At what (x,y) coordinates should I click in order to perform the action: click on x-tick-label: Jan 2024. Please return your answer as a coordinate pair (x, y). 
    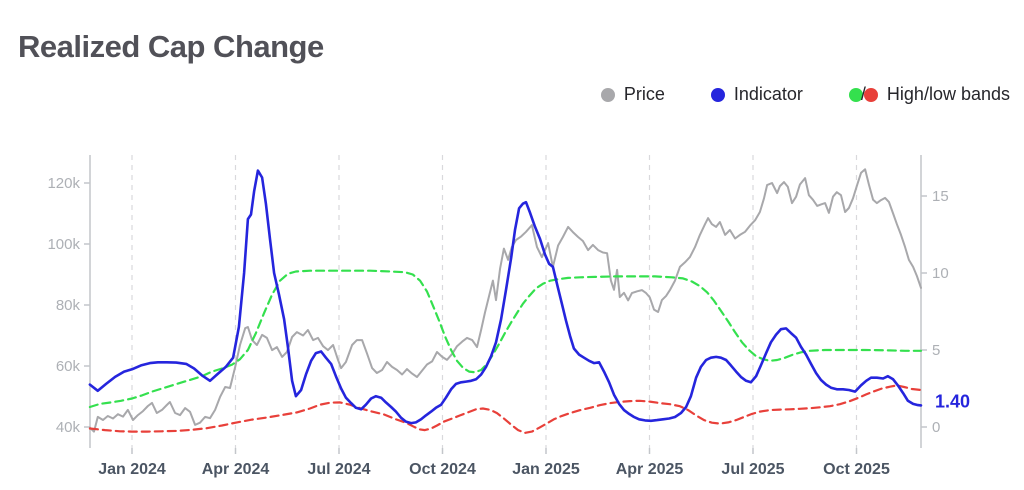
    Looking at the image, I should click on (132, 469).